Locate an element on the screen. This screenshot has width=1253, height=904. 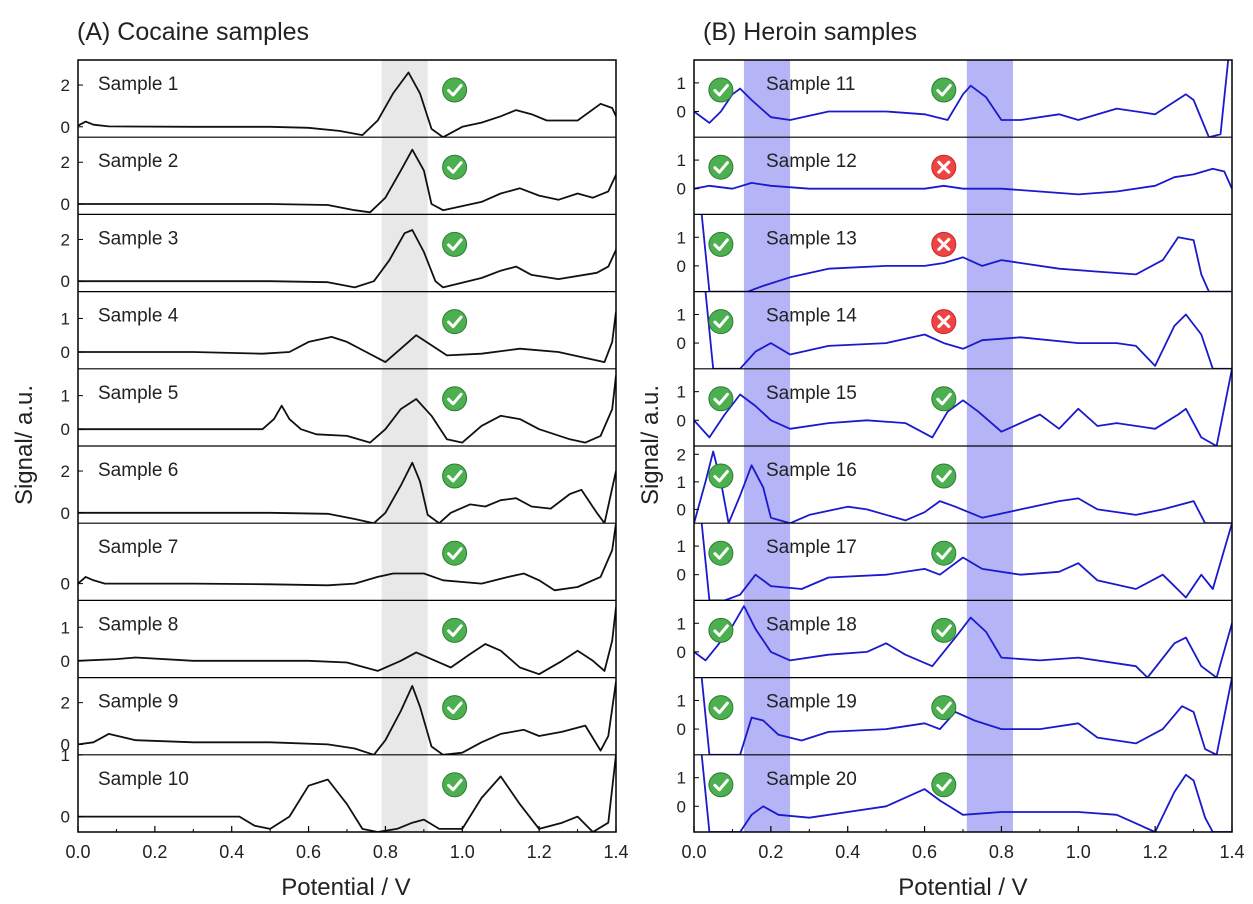
panel-1-series-10-line is located at coordinates (966, 793).